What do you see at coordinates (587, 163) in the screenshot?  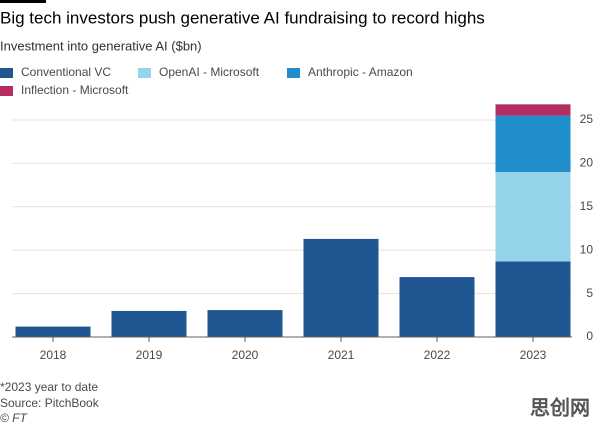 I see `y-tick-label: 20` at bounding box center [587, 163].